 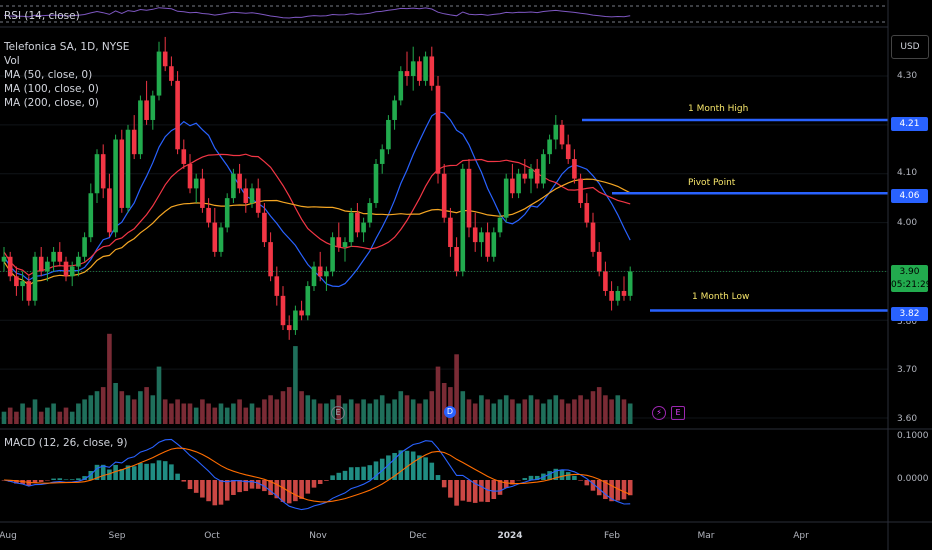 What do you see at coordinates (911, 285) in the screenshot?
I see `countdown-badge: 05:21:29` at bounding box center [911, 285].